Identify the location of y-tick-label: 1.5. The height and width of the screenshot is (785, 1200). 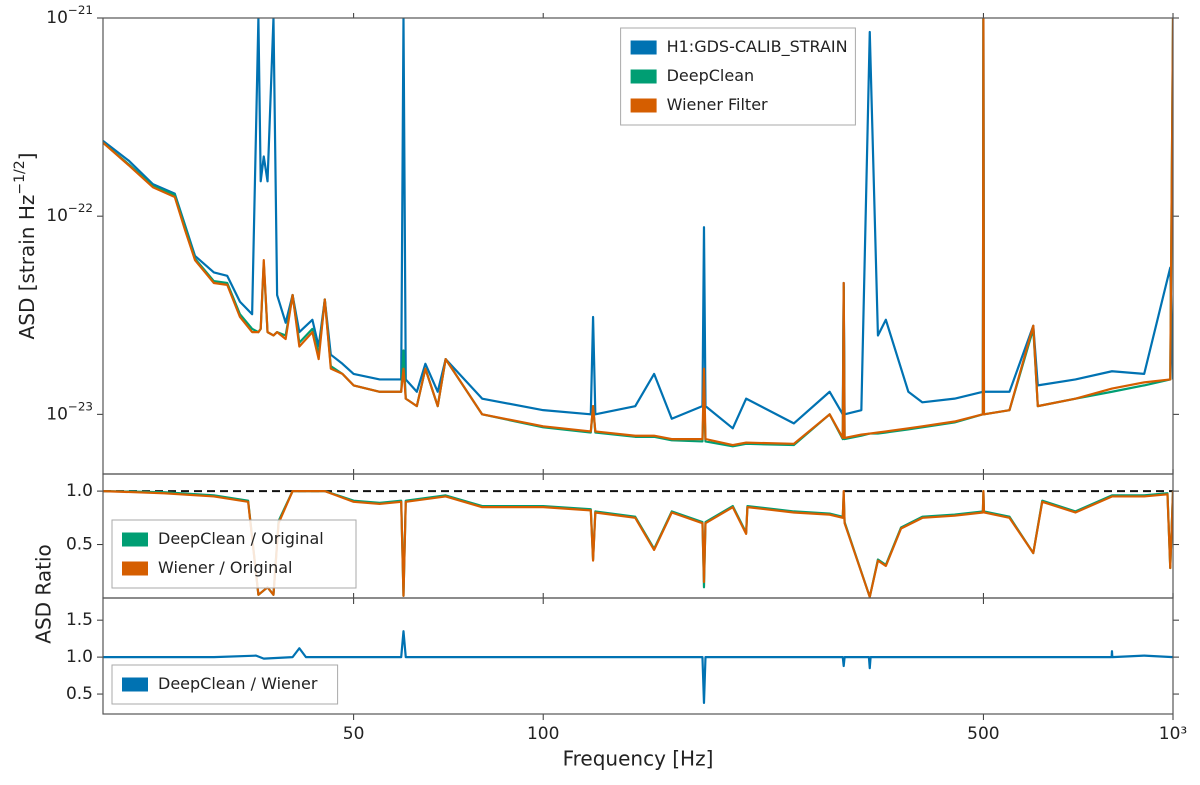
(79, 620).